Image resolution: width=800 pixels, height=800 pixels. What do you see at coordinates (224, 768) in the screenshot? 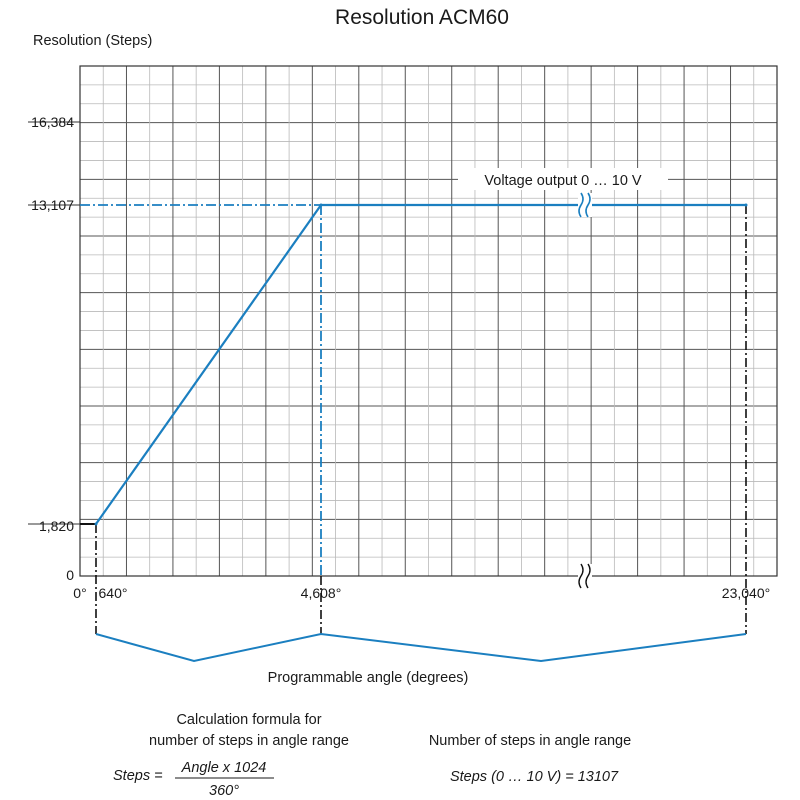
I see `formula-numerator: Angle x 1024` at bounding box center [224, 768].